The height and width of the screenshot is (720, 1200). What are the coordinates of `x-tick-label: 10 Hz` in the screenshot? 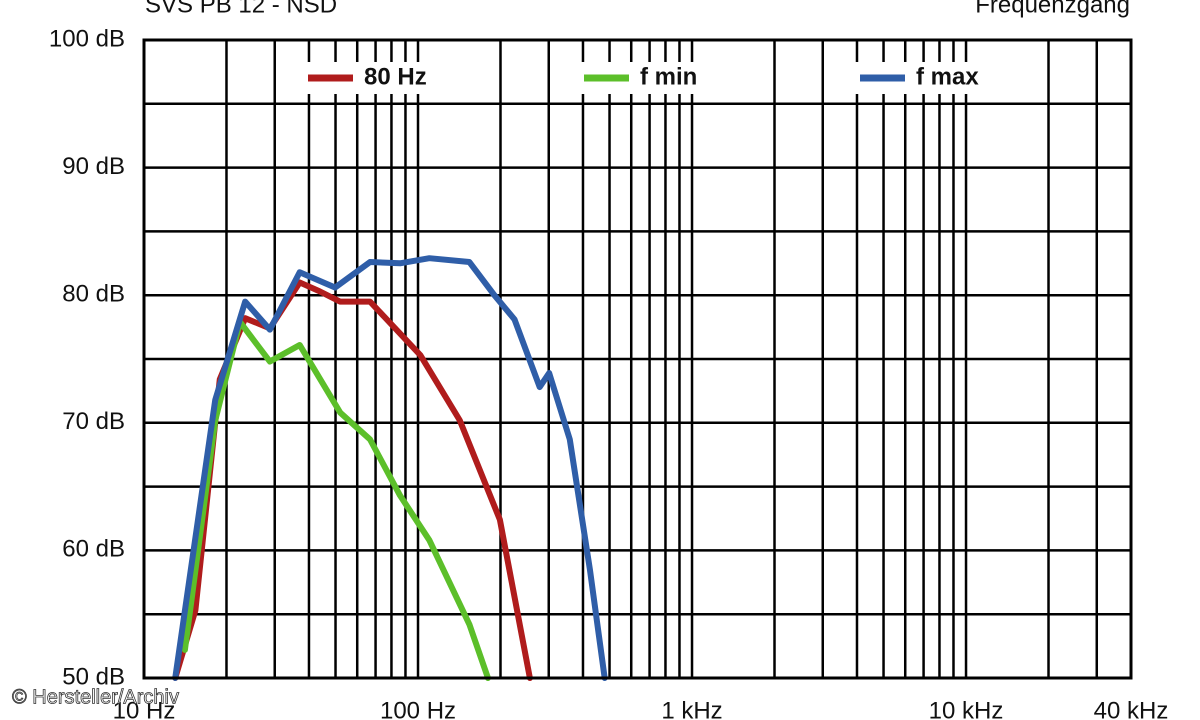 It's located at (144, 708).